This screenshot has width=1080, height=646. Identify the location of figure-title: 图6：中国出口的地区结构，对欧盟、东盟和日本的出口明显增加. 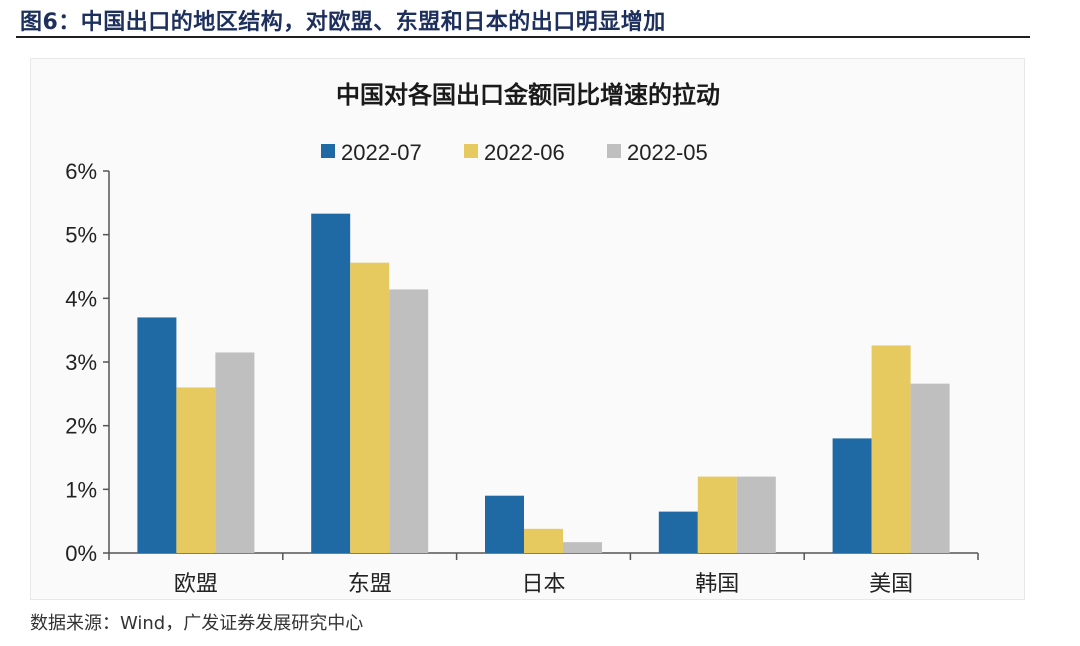
(343, 22).